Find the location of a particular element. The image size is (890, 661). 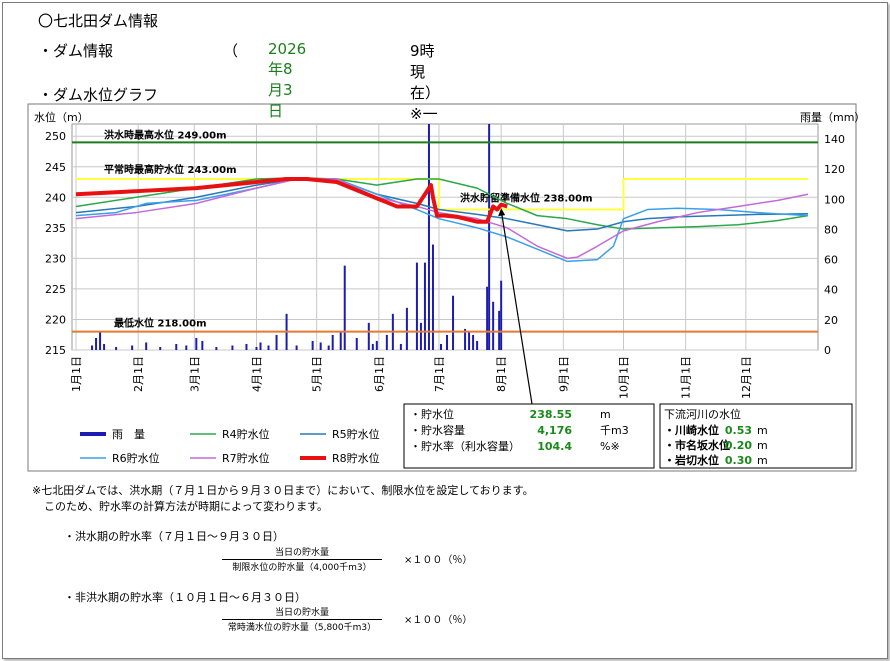

y-tick-right: 140 is located at coordinates (834, 139).